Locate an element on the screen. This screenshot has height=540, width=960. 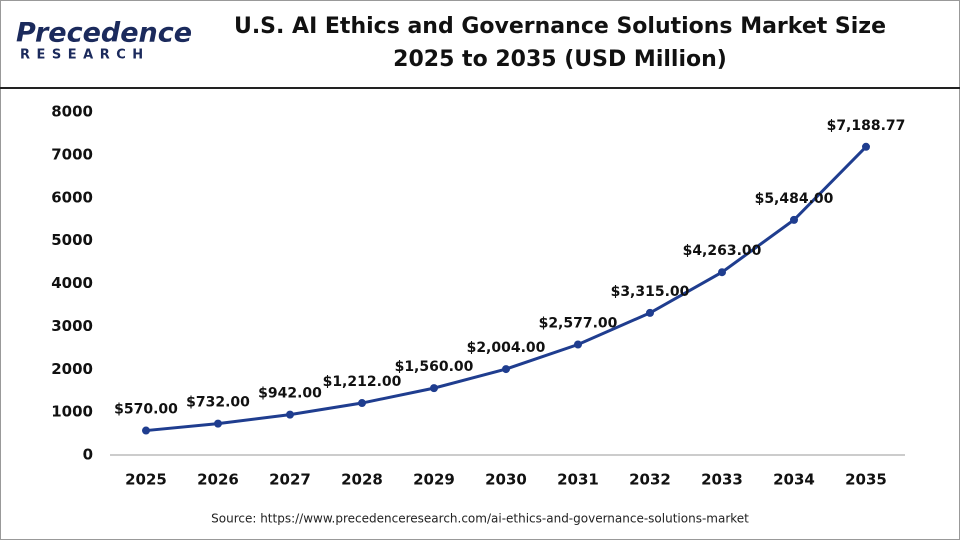
x-tick-label: 2031 is located at coordinates (578, 480).